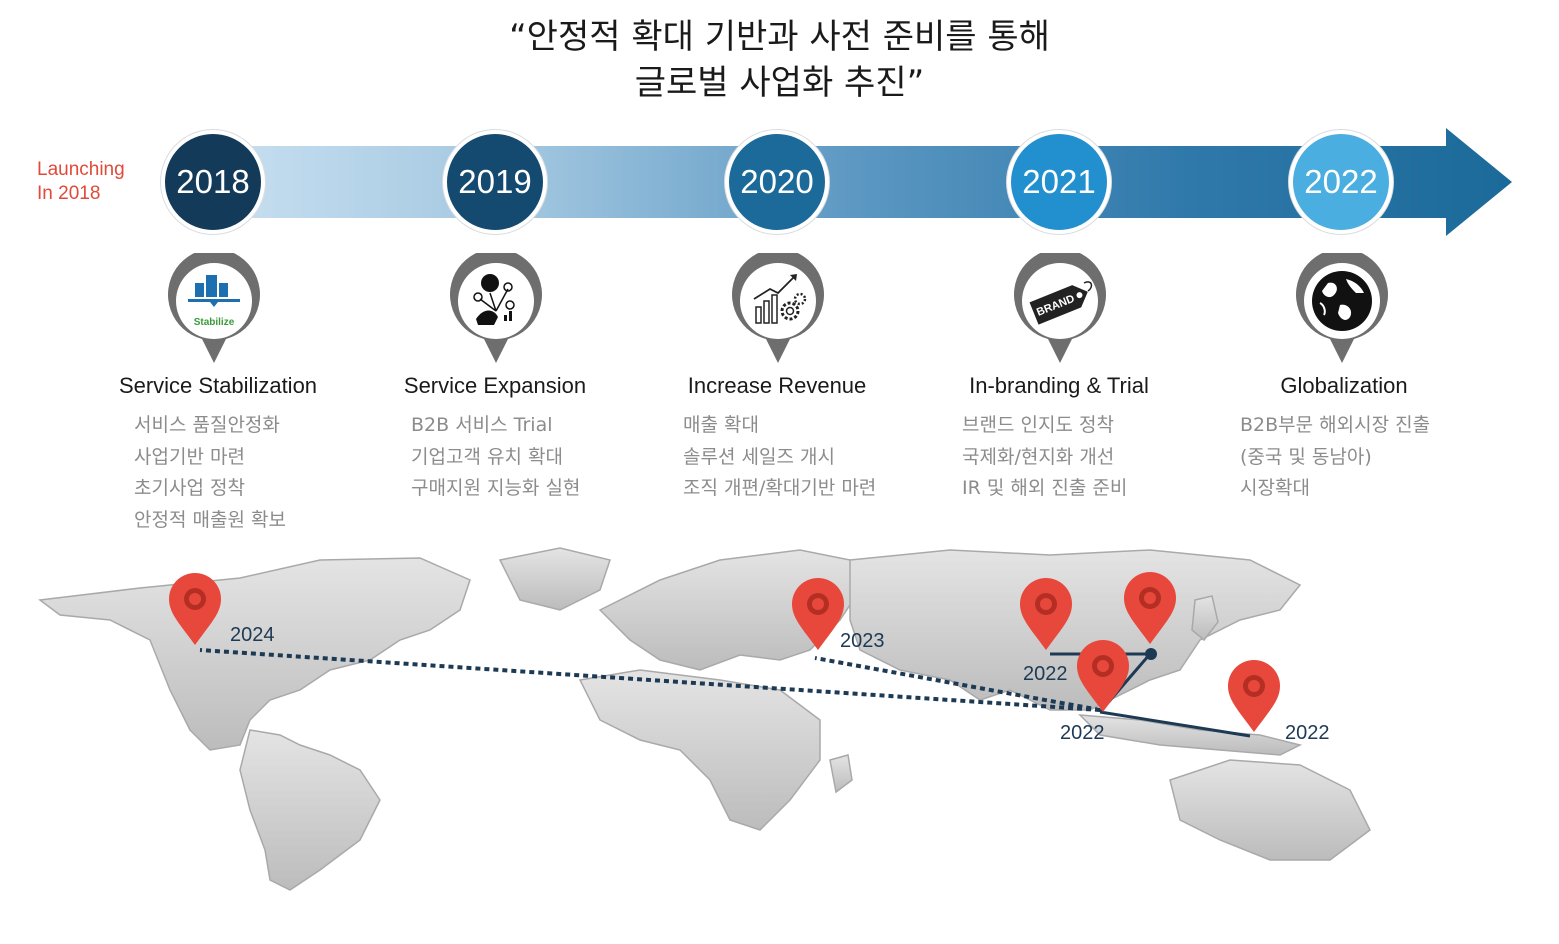 Image resolution: width=1559 pixels, height=944 pixels. I want to click on list-item: 브랜드 인지도 정착, so click(1038, 425).